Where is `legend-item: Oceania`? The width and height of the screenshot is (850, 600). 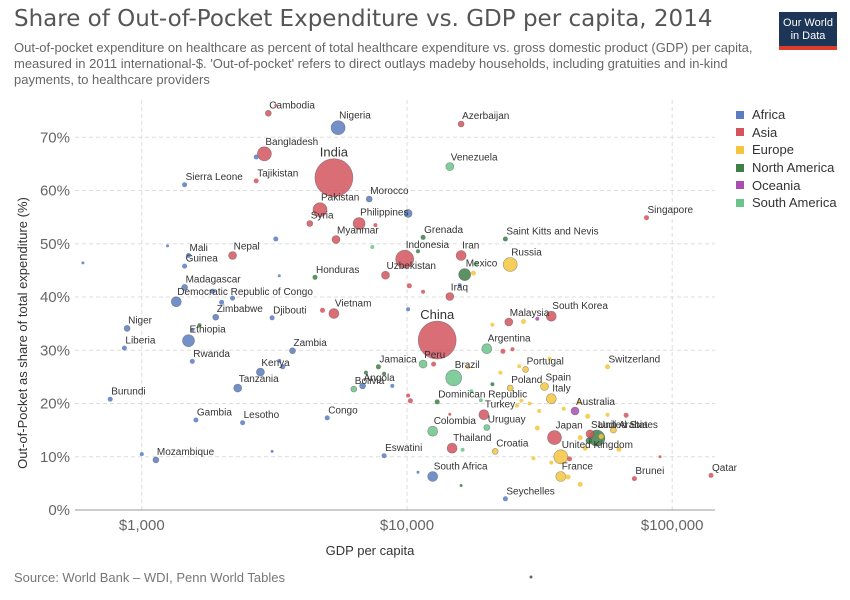
legend-item: Oceania is located at coordinates (786, 185).